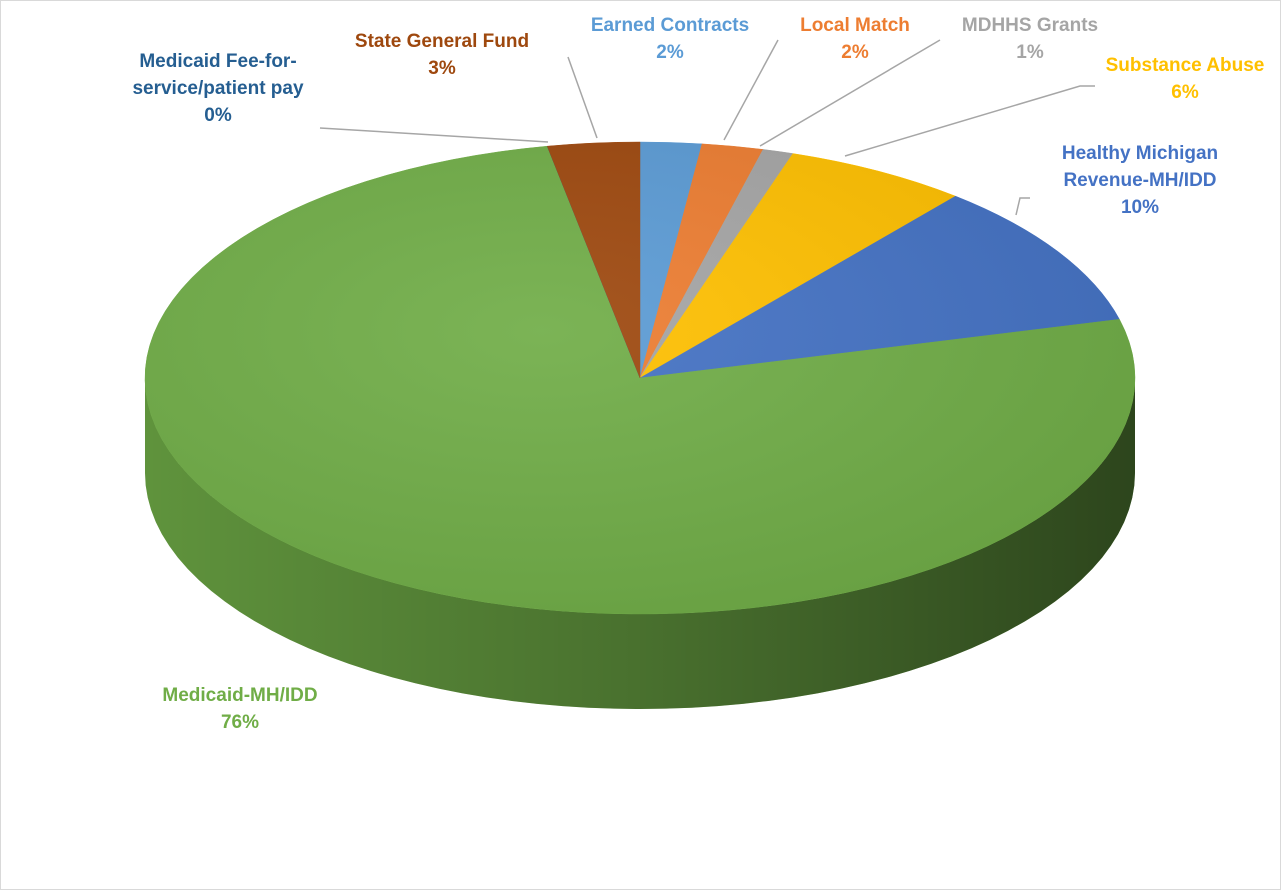 The image size is (1281, 890). Describe the element at coordinates (1030, 39) in the screenshot. I see `data-label: MDHHS Grants 1%` at that location.